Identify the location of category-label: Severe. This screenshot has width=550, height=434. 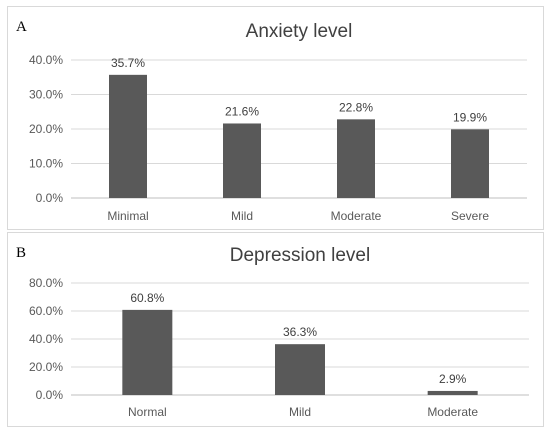
(470, 216).